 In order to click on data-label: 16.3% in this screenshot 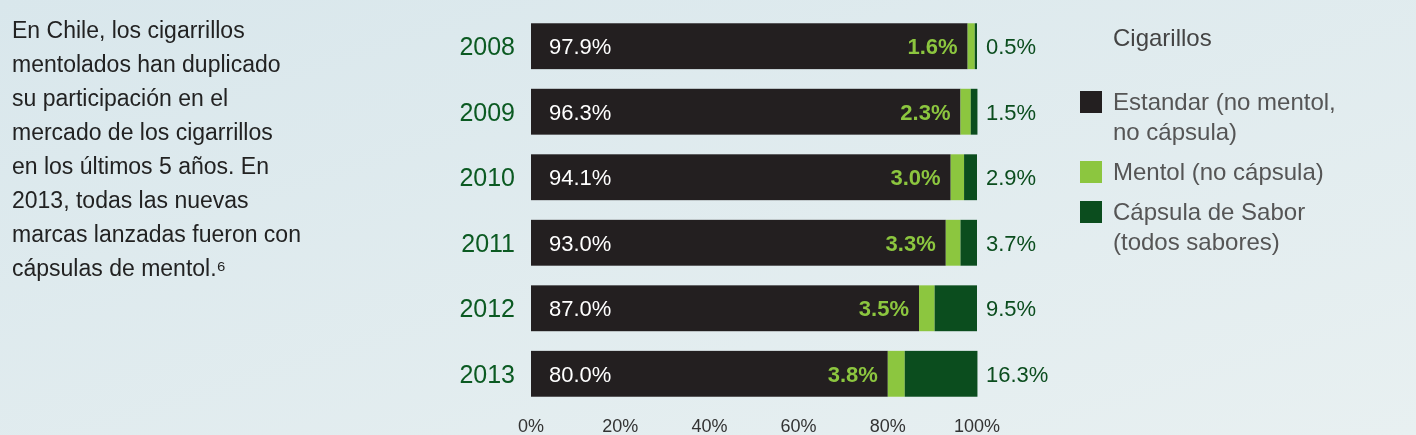, I will do `click(1017, 374)`.